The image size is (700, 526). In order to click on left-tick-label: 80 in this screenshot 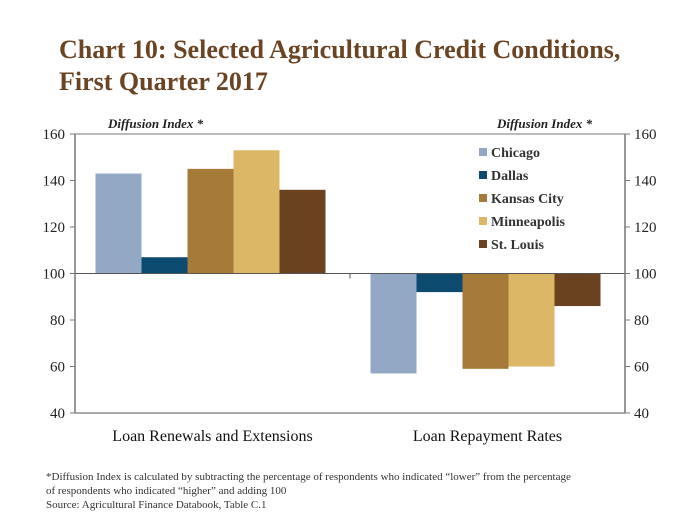, I will do `click(57, 321)`.